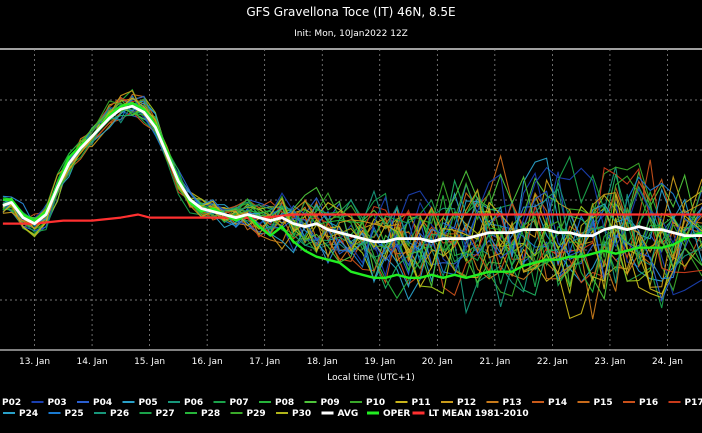 Image resolution: width=702 pixels, height=433 pixels. Describe the element at coordinates (165, 414) in the screenshot. I see `legend-label: P27` at that location.